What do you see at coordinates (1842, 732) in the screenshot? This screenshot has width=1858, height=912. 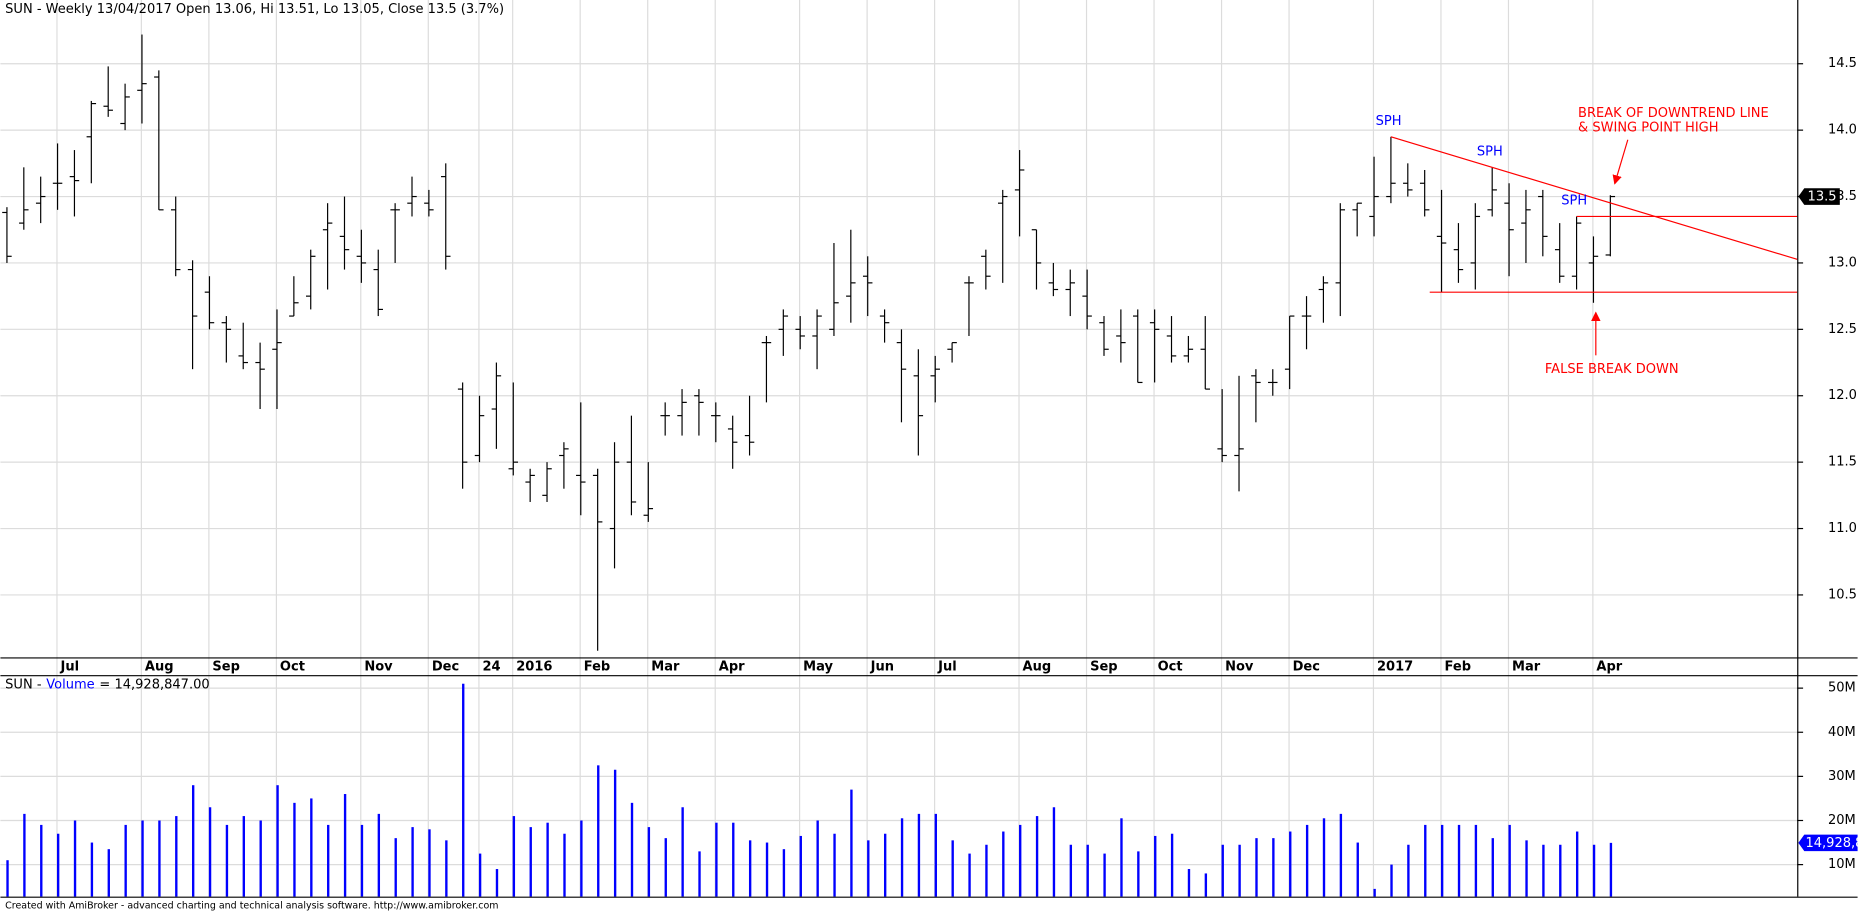 I see `y-tick-label: 40M` at bounding box center [1842, 732].